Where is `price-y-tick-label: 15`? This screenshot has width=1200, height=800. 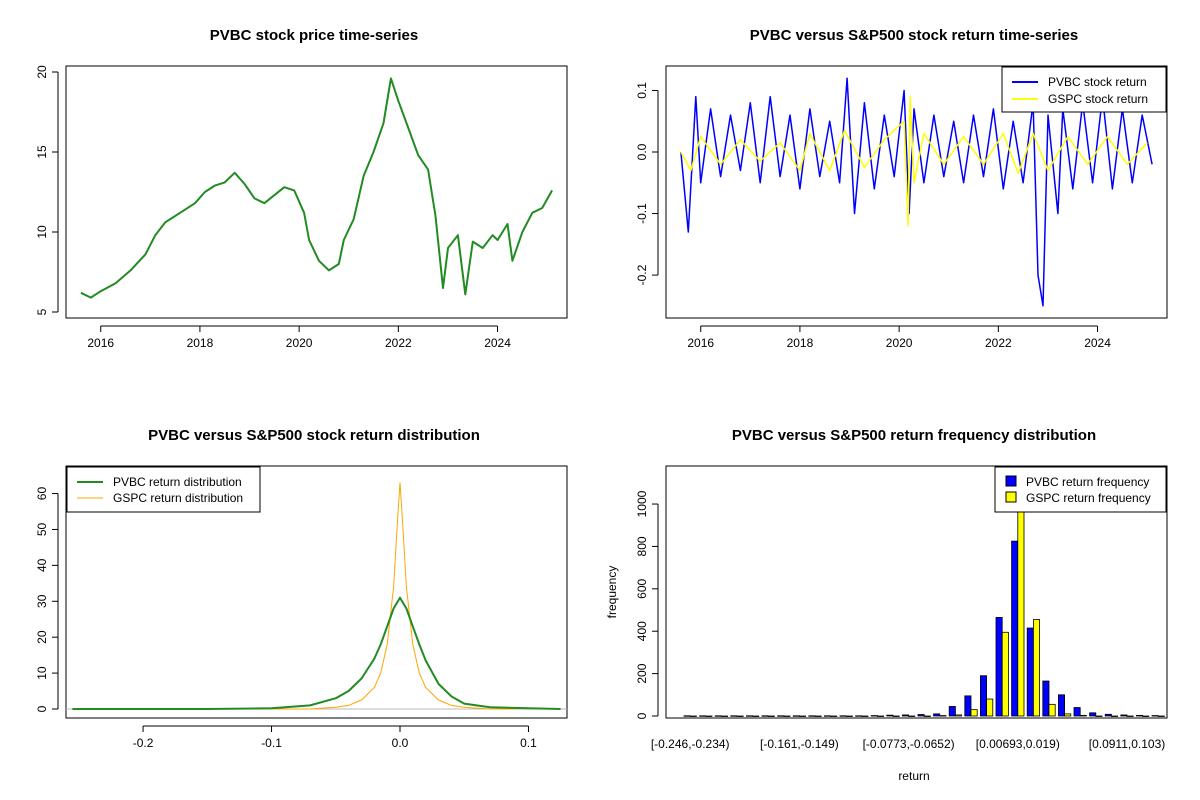
price-y-tick-label: 15 is located at coordinates (42, 152).